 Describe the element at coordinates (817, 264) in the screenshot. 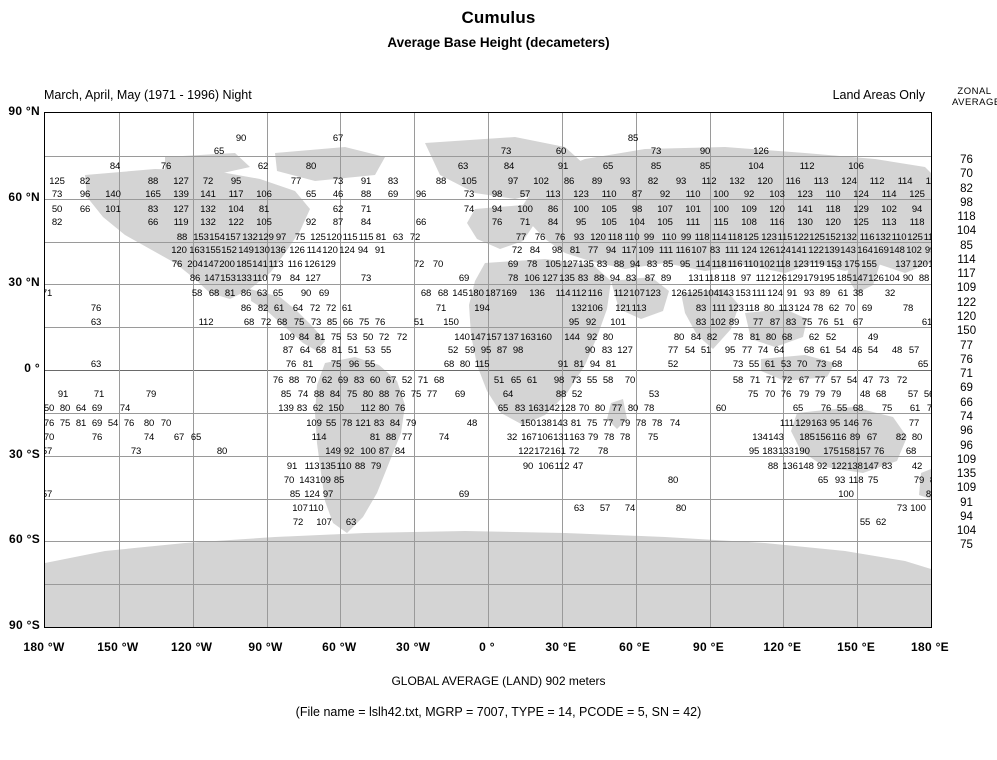

I see `grid-cell-value: 119` at that location.